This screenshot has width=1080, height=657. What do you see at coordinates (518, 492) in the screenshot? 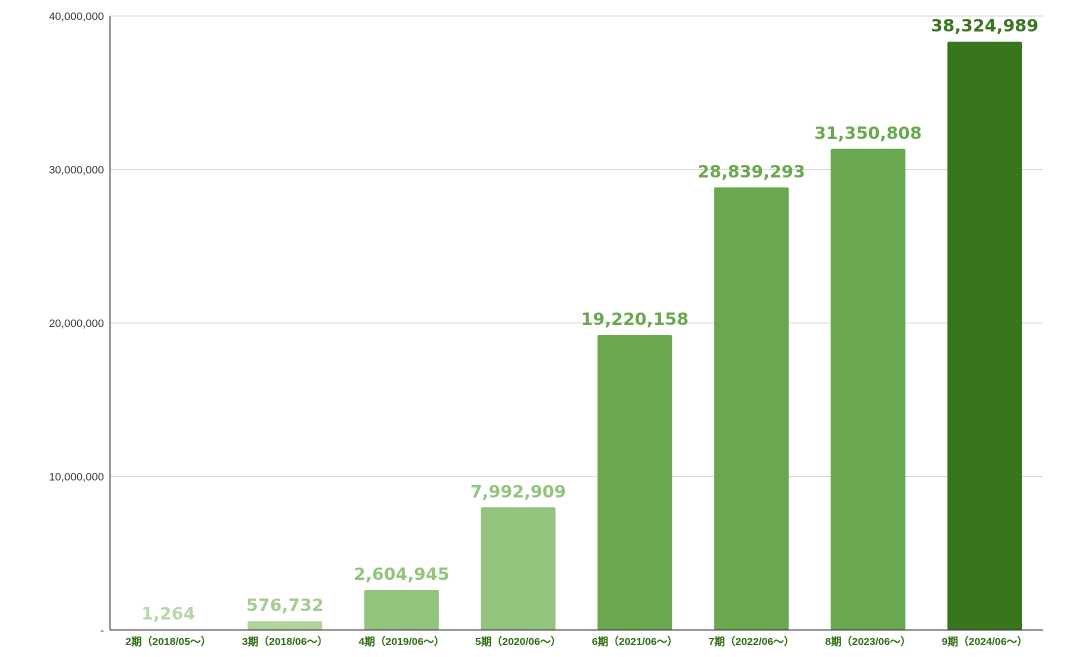
I see `data-label: 7,992,909` at bounding box center [518, 492].